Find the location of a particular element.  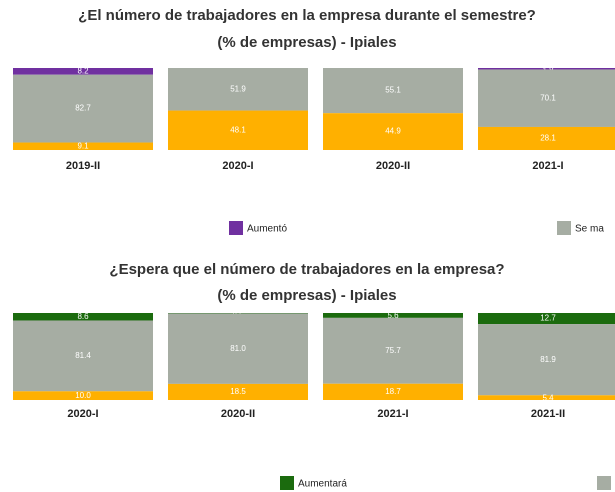

data-label: 55.1 is located at coordinates (393, 90).